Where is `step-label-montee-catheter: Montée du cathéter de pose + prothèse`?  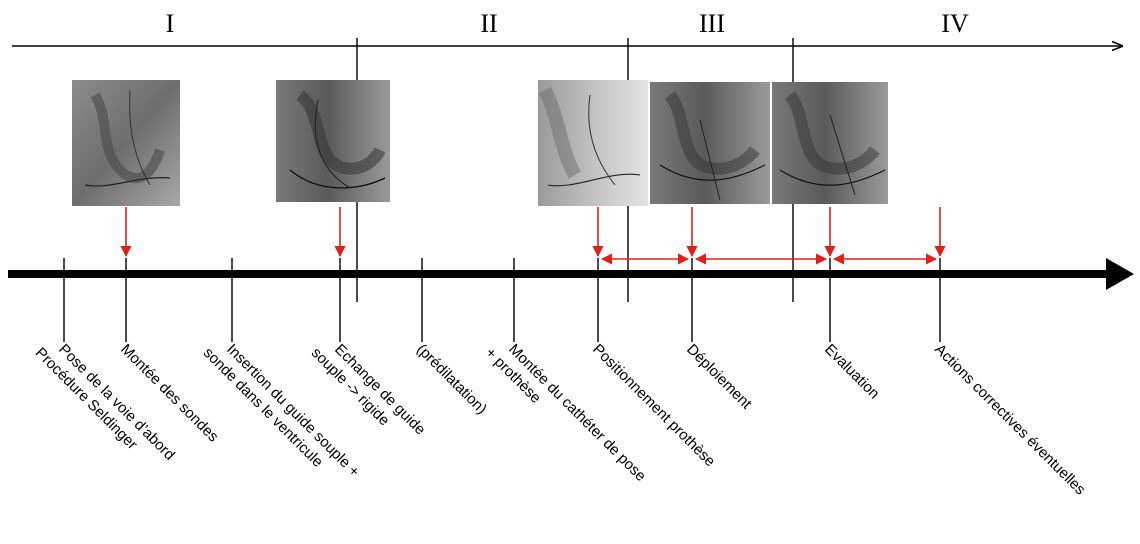
step-label-montee-catheter: Montée du cathéter de pose + prothèse is located at coordinates (567, 416).